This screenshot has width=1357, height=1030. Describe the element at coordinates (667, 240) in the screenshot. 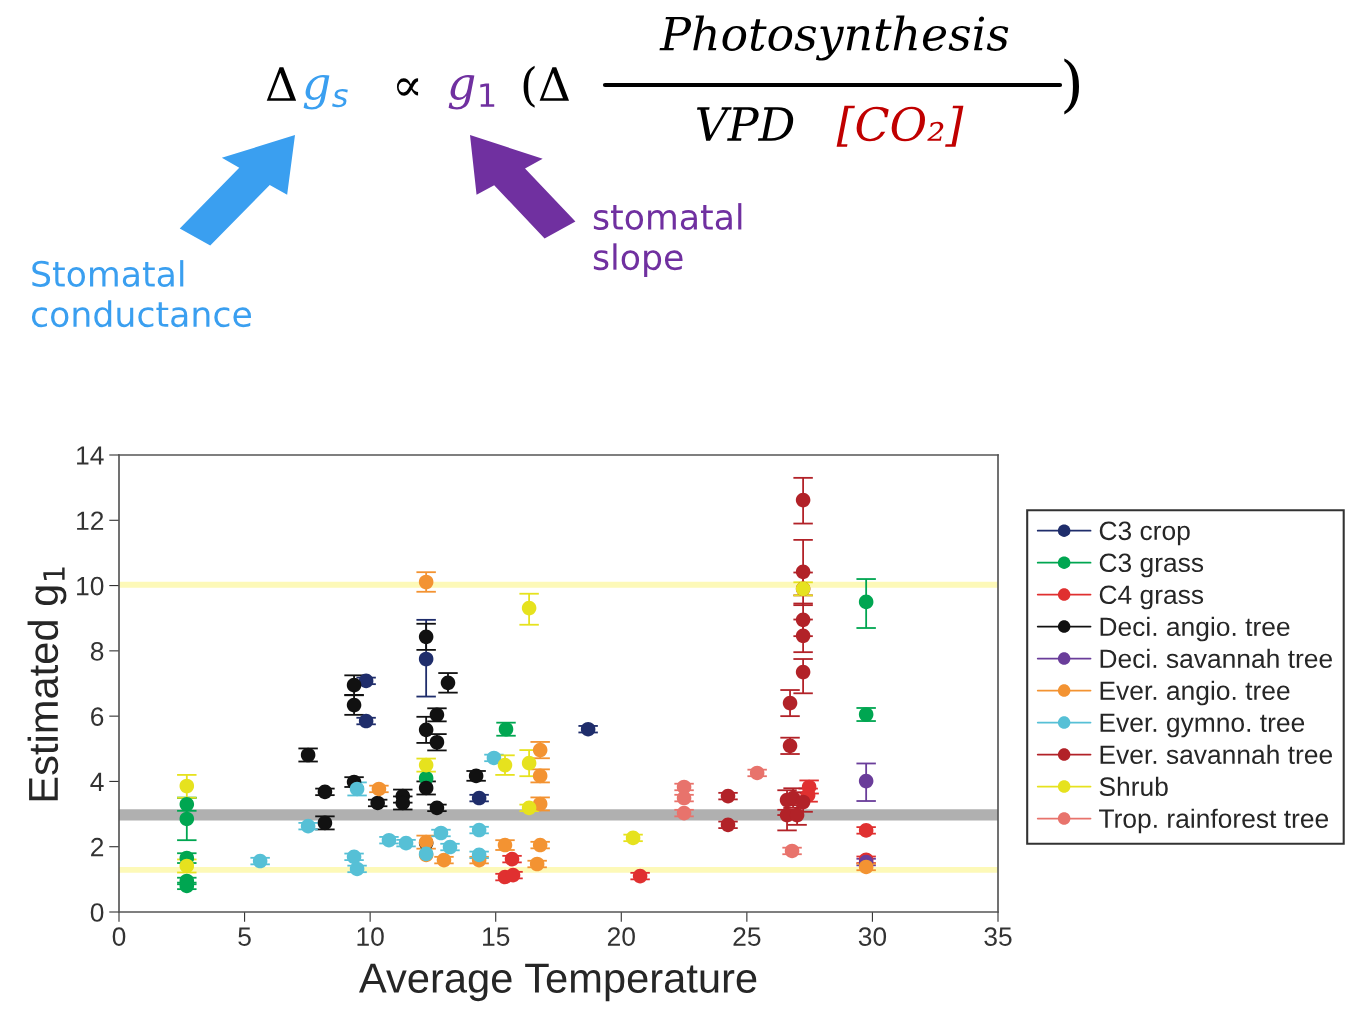

I see `text: stomatal slope` at that location.